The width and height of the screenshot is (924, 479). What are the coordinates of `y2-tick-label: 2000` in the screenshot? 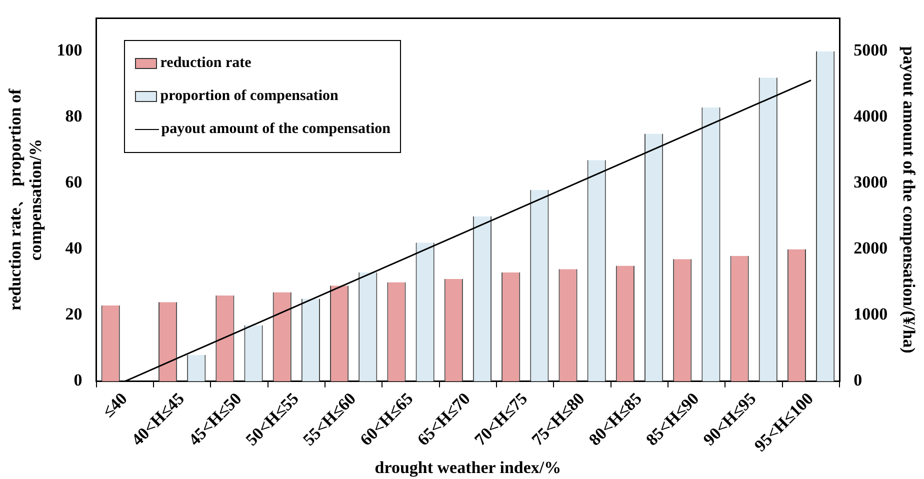 It's located at (871, 248).